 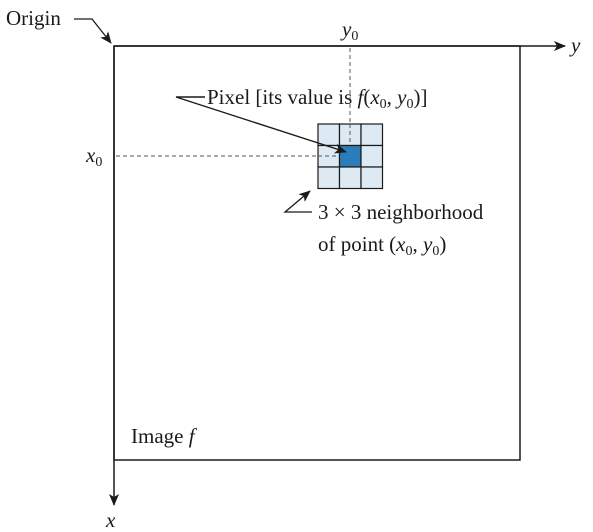 What do you see at coordinates (261, 125) in the screenshot?
I see `pixel-pointer-arrow` at bounding box center [261, 125].